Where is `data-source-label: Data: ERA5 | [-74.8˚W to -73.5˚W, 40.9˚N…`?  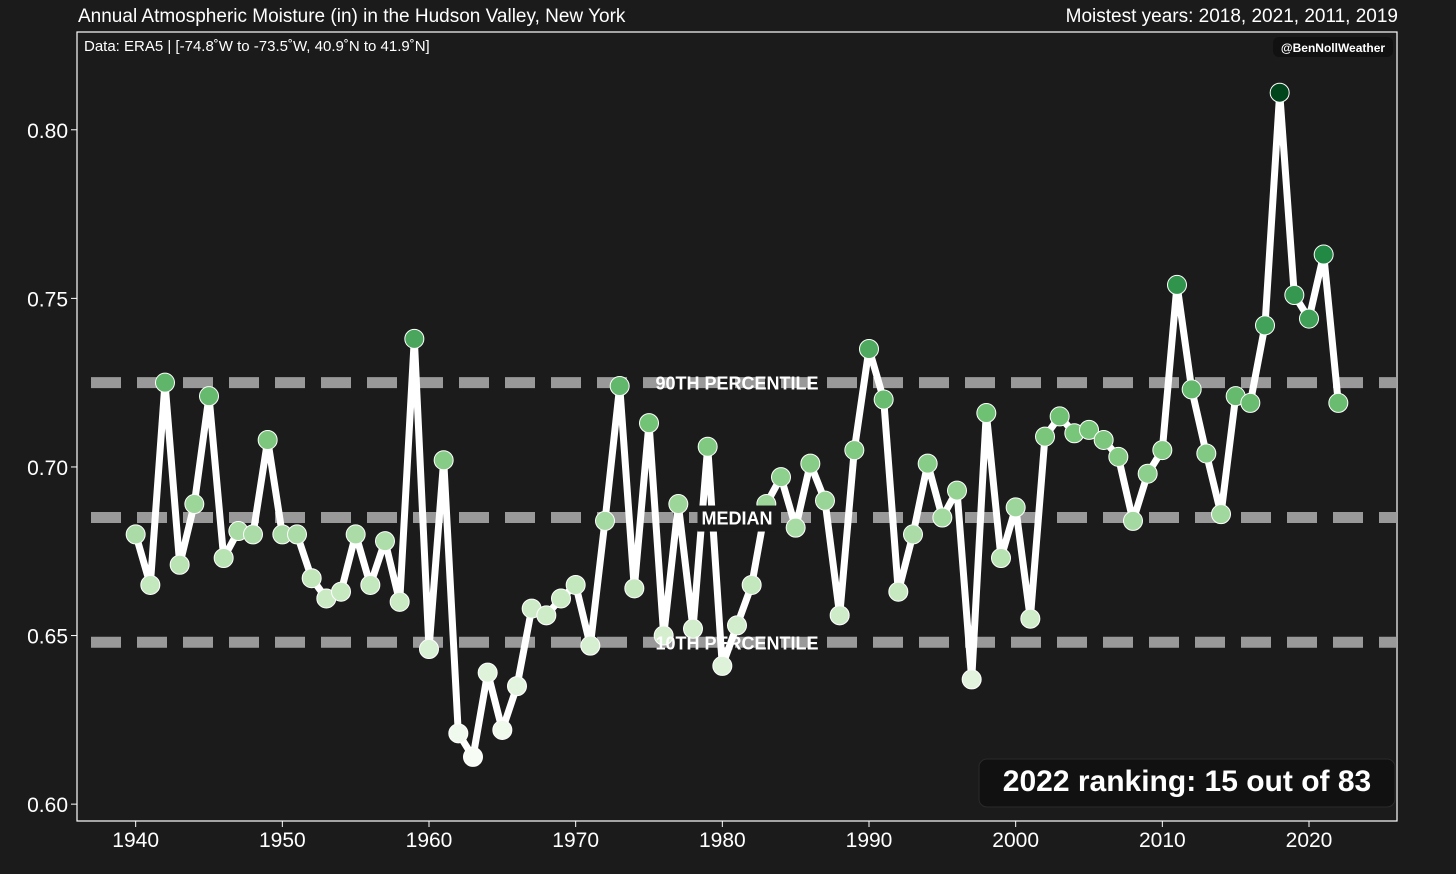 data-source-label: Data: ERA5 | [-74.8˚W to -73.5˚W, 40.9˚N… is located at coordinates (257, 46).